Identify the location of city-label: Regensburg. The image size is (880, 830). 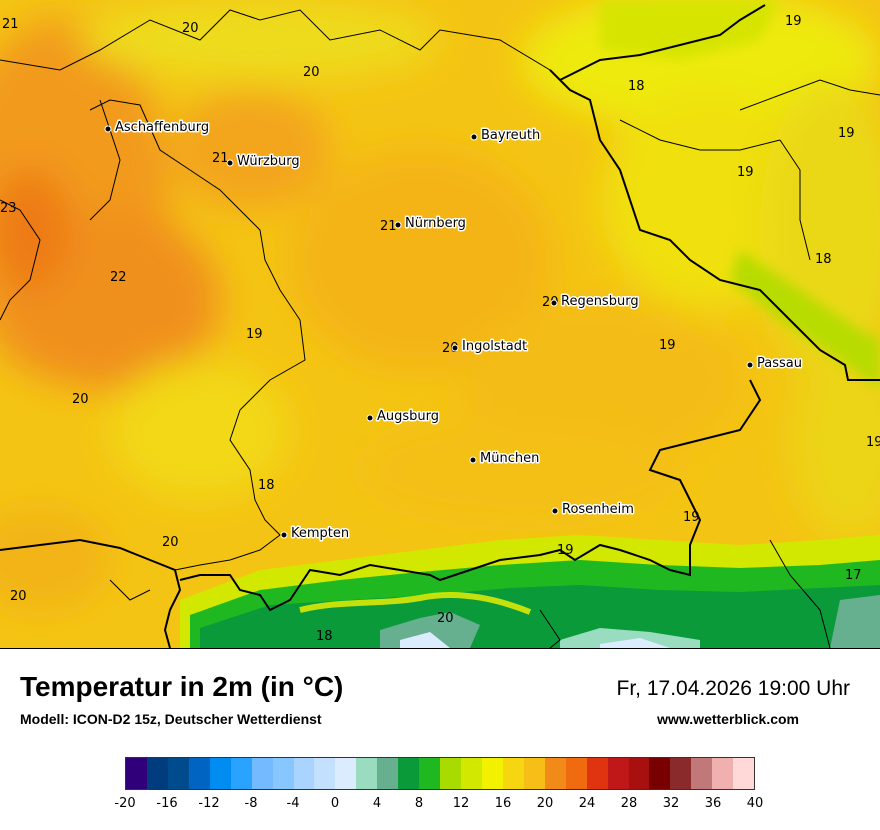
(600, 301).